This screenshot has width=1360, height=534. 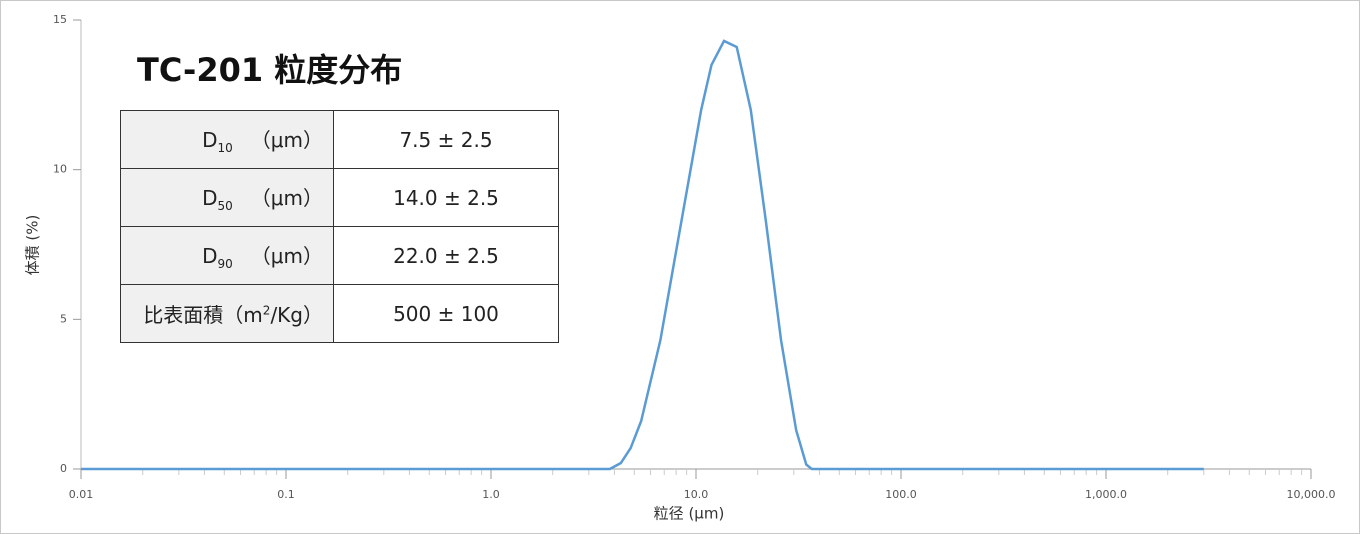 What do you see at coordinates (63, 318) in the screenshot?
I see `y-tick-label: 5` at bounding box center [63, 318].